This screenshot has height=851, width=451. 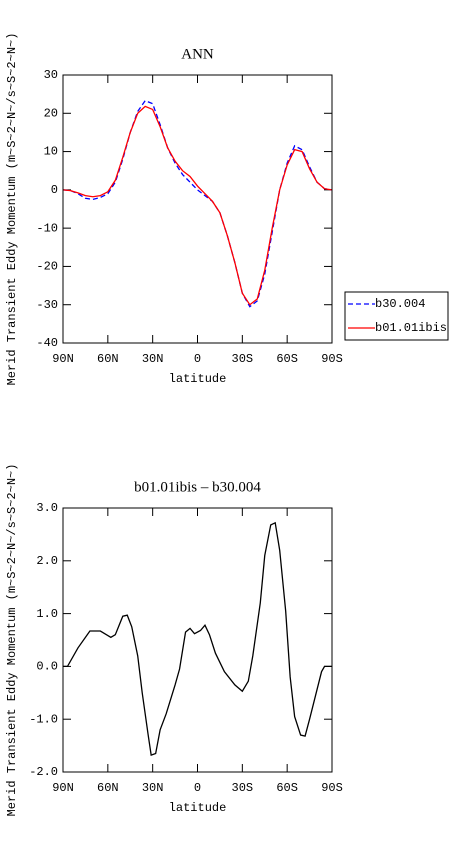 I want to click on y-tick-label: 10, so click(x=51, y=152).